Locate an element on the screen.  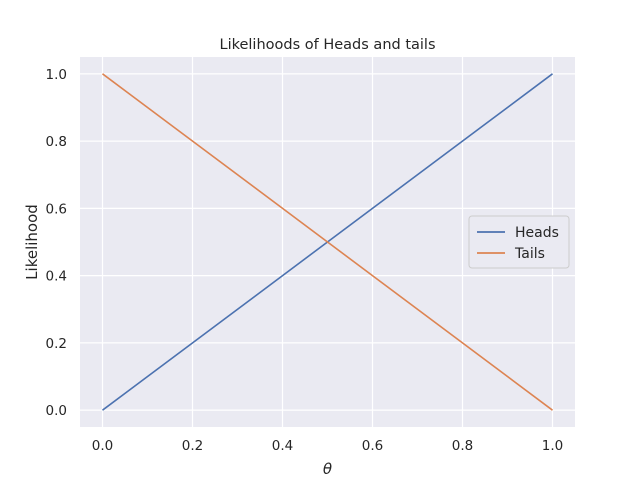
x-axis-label: θ is located at coordinates (327, 469).